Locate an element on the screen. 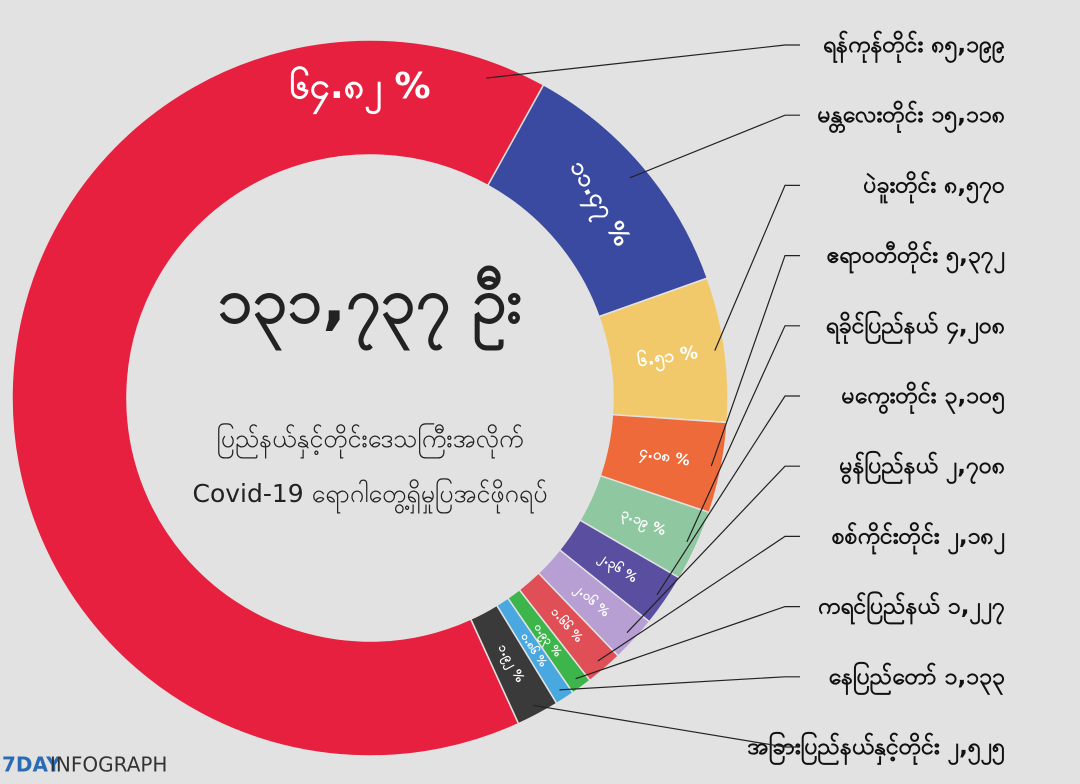  category-name: အခြားပြည်နယ်နှင့်တိုင်း is located at coordinates (843, 748).